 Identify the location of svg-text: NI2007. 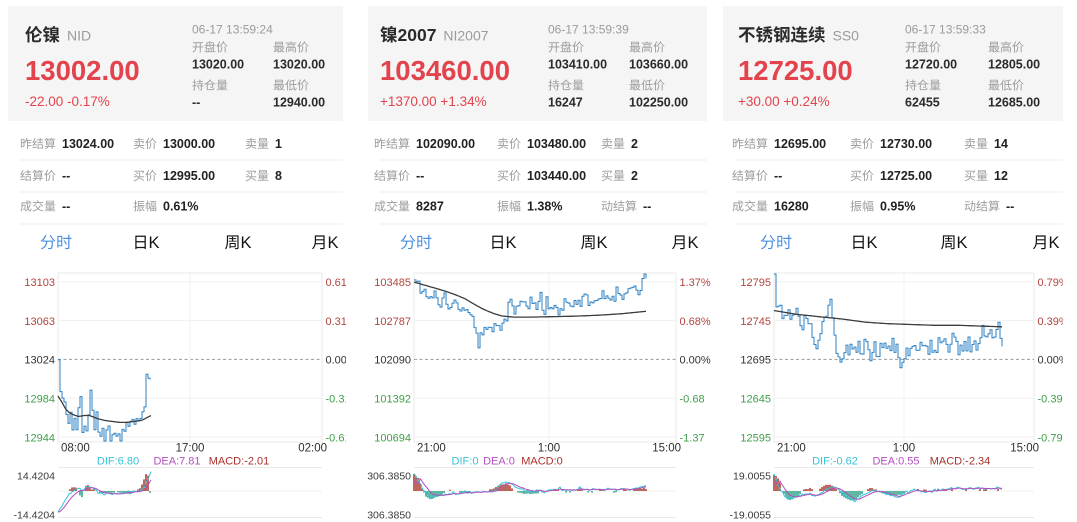
(465, 36).